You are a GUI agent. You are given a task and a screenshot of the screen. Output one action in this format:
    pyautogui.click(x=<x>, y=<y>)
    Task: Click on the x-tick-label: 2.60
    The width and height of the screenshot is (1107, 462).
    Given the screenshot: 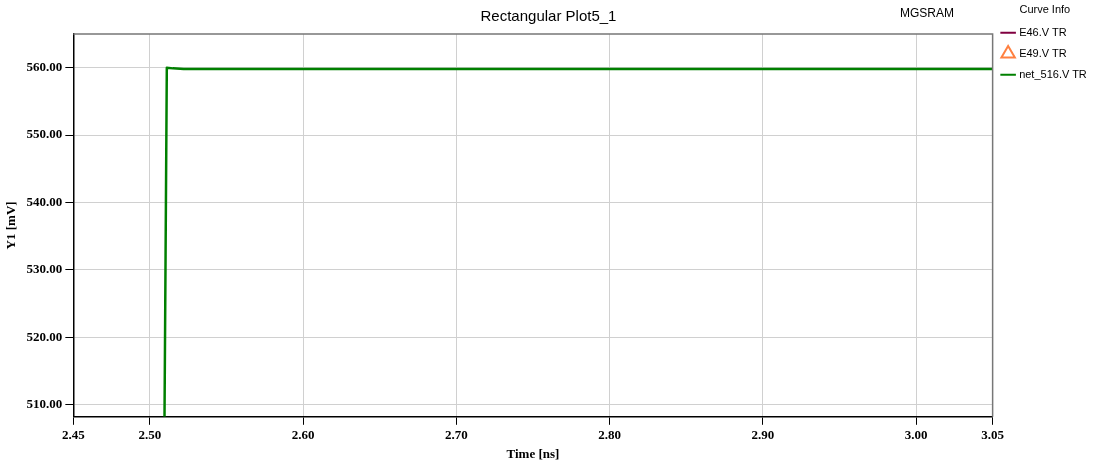 What is the action you would take?
    pyautogui.click(x=303, y=434)
    